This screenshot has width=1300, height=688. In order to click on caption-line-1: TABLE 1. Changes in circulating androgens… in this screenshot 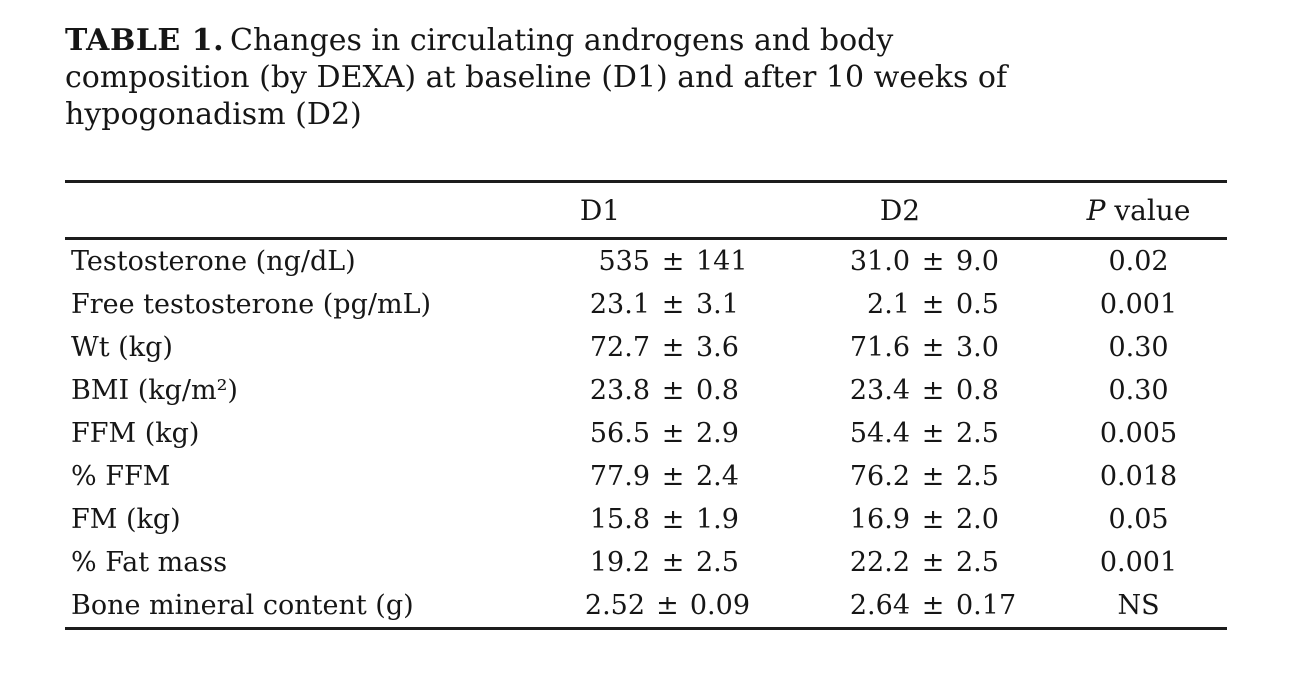, I will do `click(655, 40)`.